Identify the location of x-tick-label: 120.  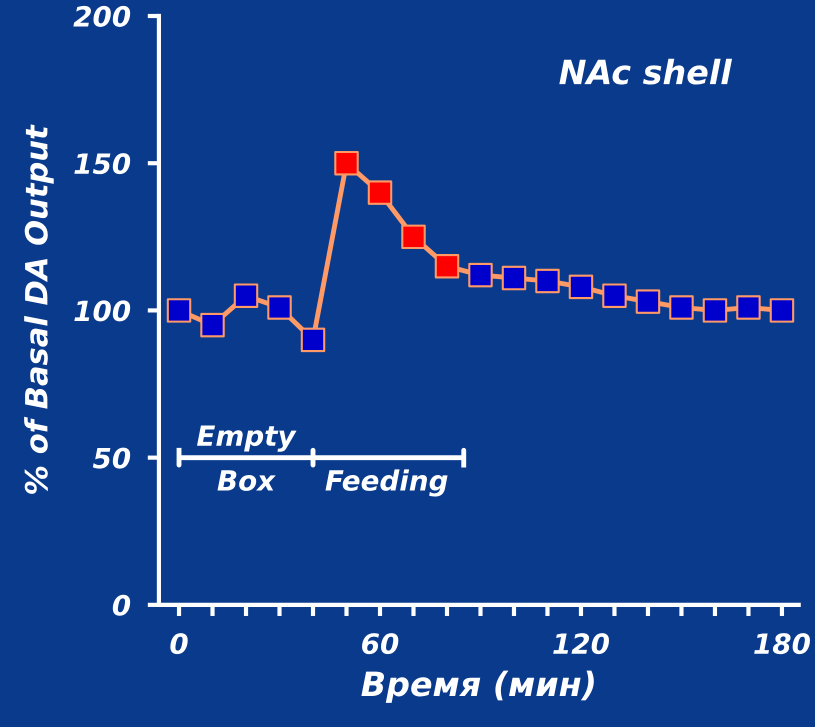
(581, 643).